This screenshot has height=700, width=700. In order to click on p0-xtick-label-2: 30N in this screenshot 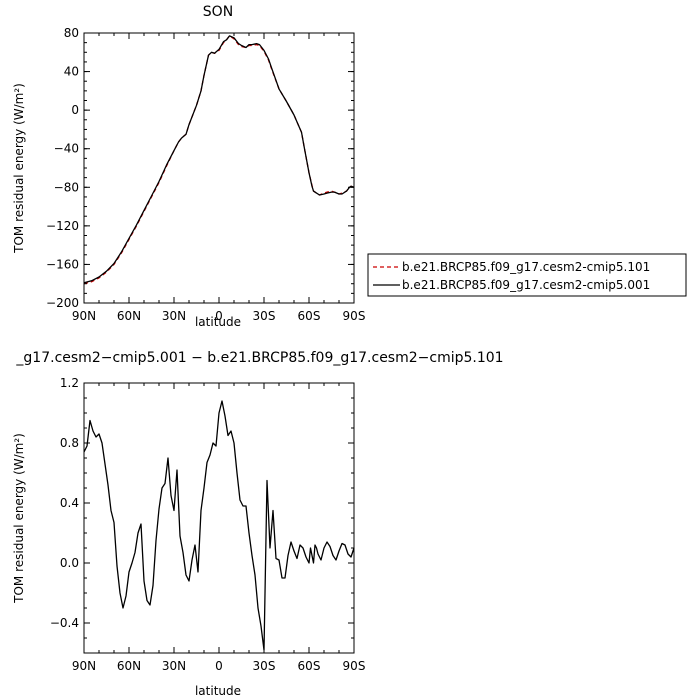, I will do `click(174, 316)`.